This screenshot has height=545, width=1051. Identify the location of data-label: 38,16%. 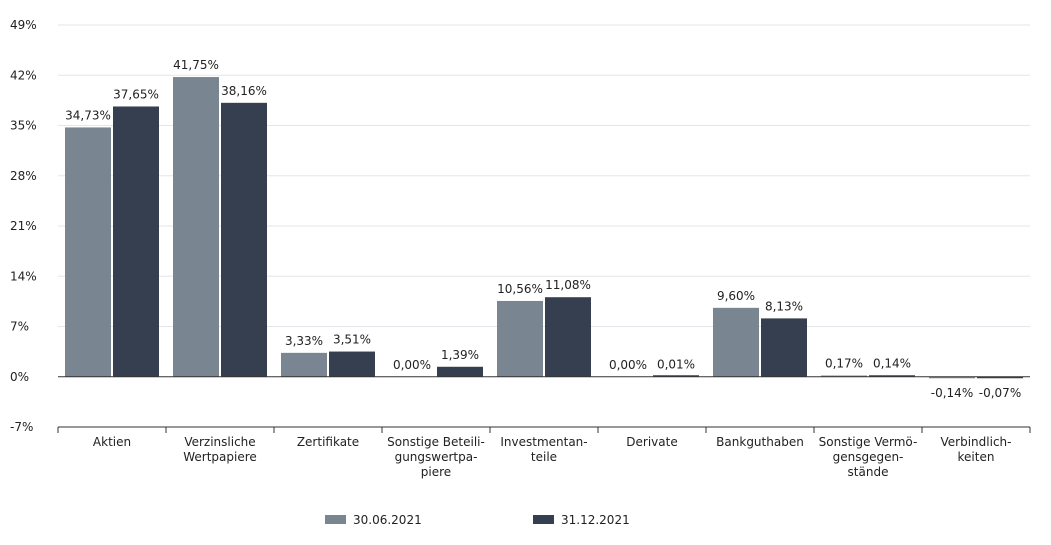
(244, 91).